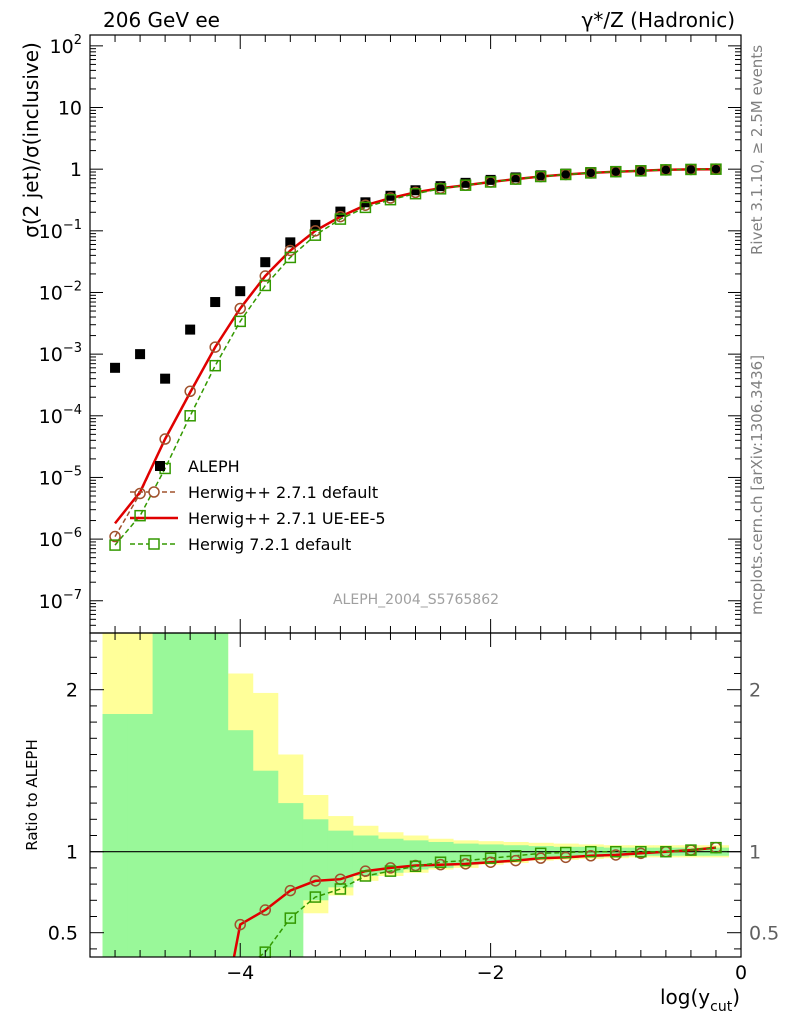 The width and height of the screenshot is (786, 1024). What do you see at coordinates (287, 518) in the screenshot?
I see `legend-label-herwig-2-7-1-ue-ee-5: Herwig++ 2.7.1 UE-EE-5` at bounding box center [287, 518].